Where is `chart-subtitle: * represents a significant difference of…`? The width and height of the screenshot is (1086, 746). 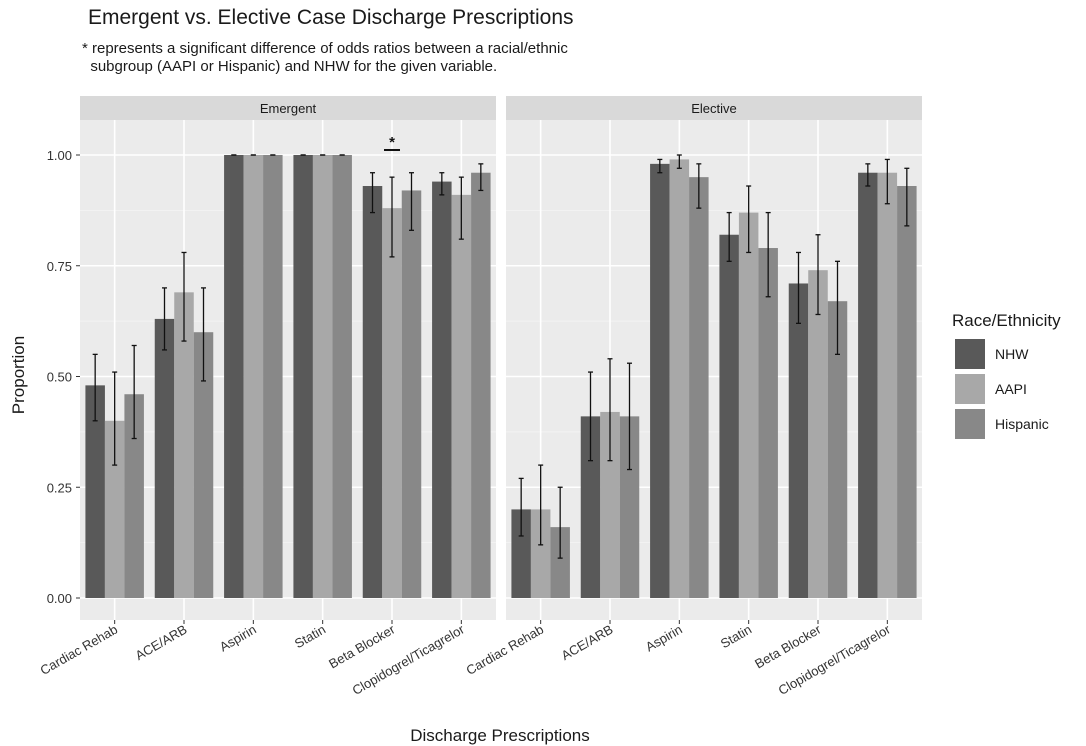 chart-subtitle: * represents a significant difference of… is located at coordinates (325, 57).